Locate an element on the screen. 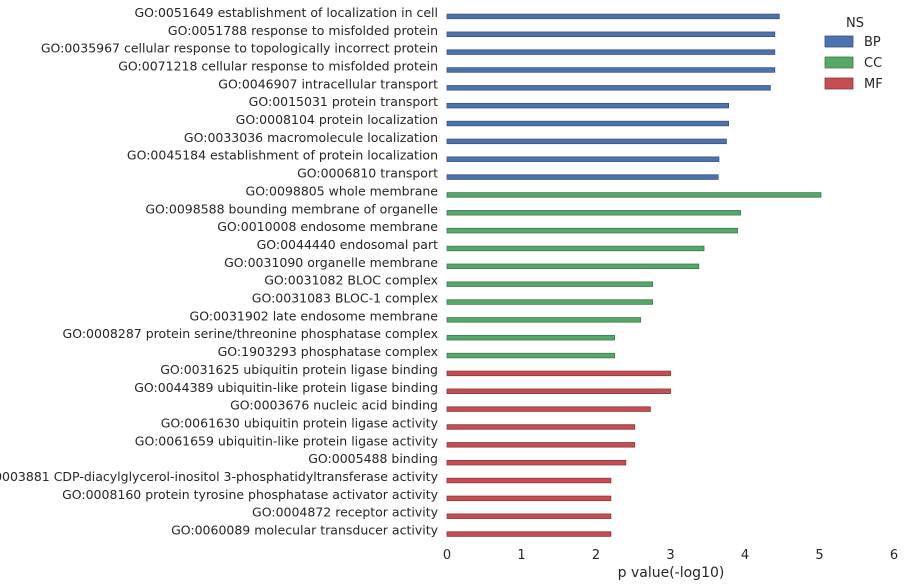  category-label: GO:0051788 response to misfolded protein is located at coordinates (303, 30).